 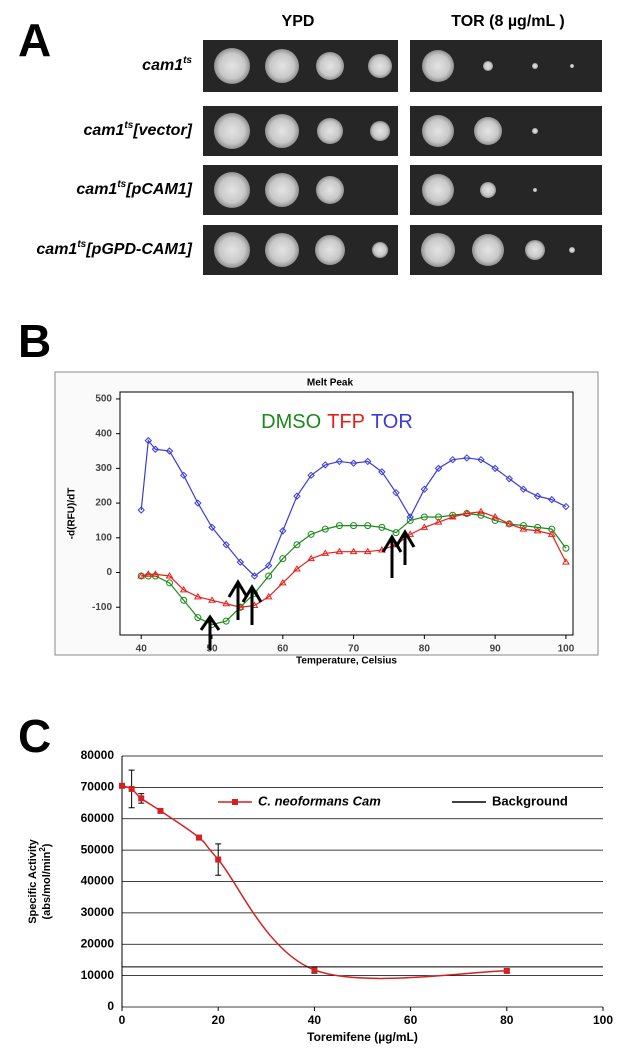 What do you see at coordinates (315, 1020) in the screenshot?
I see `x-tick-label: 40` at bounding box center [315, 1020].